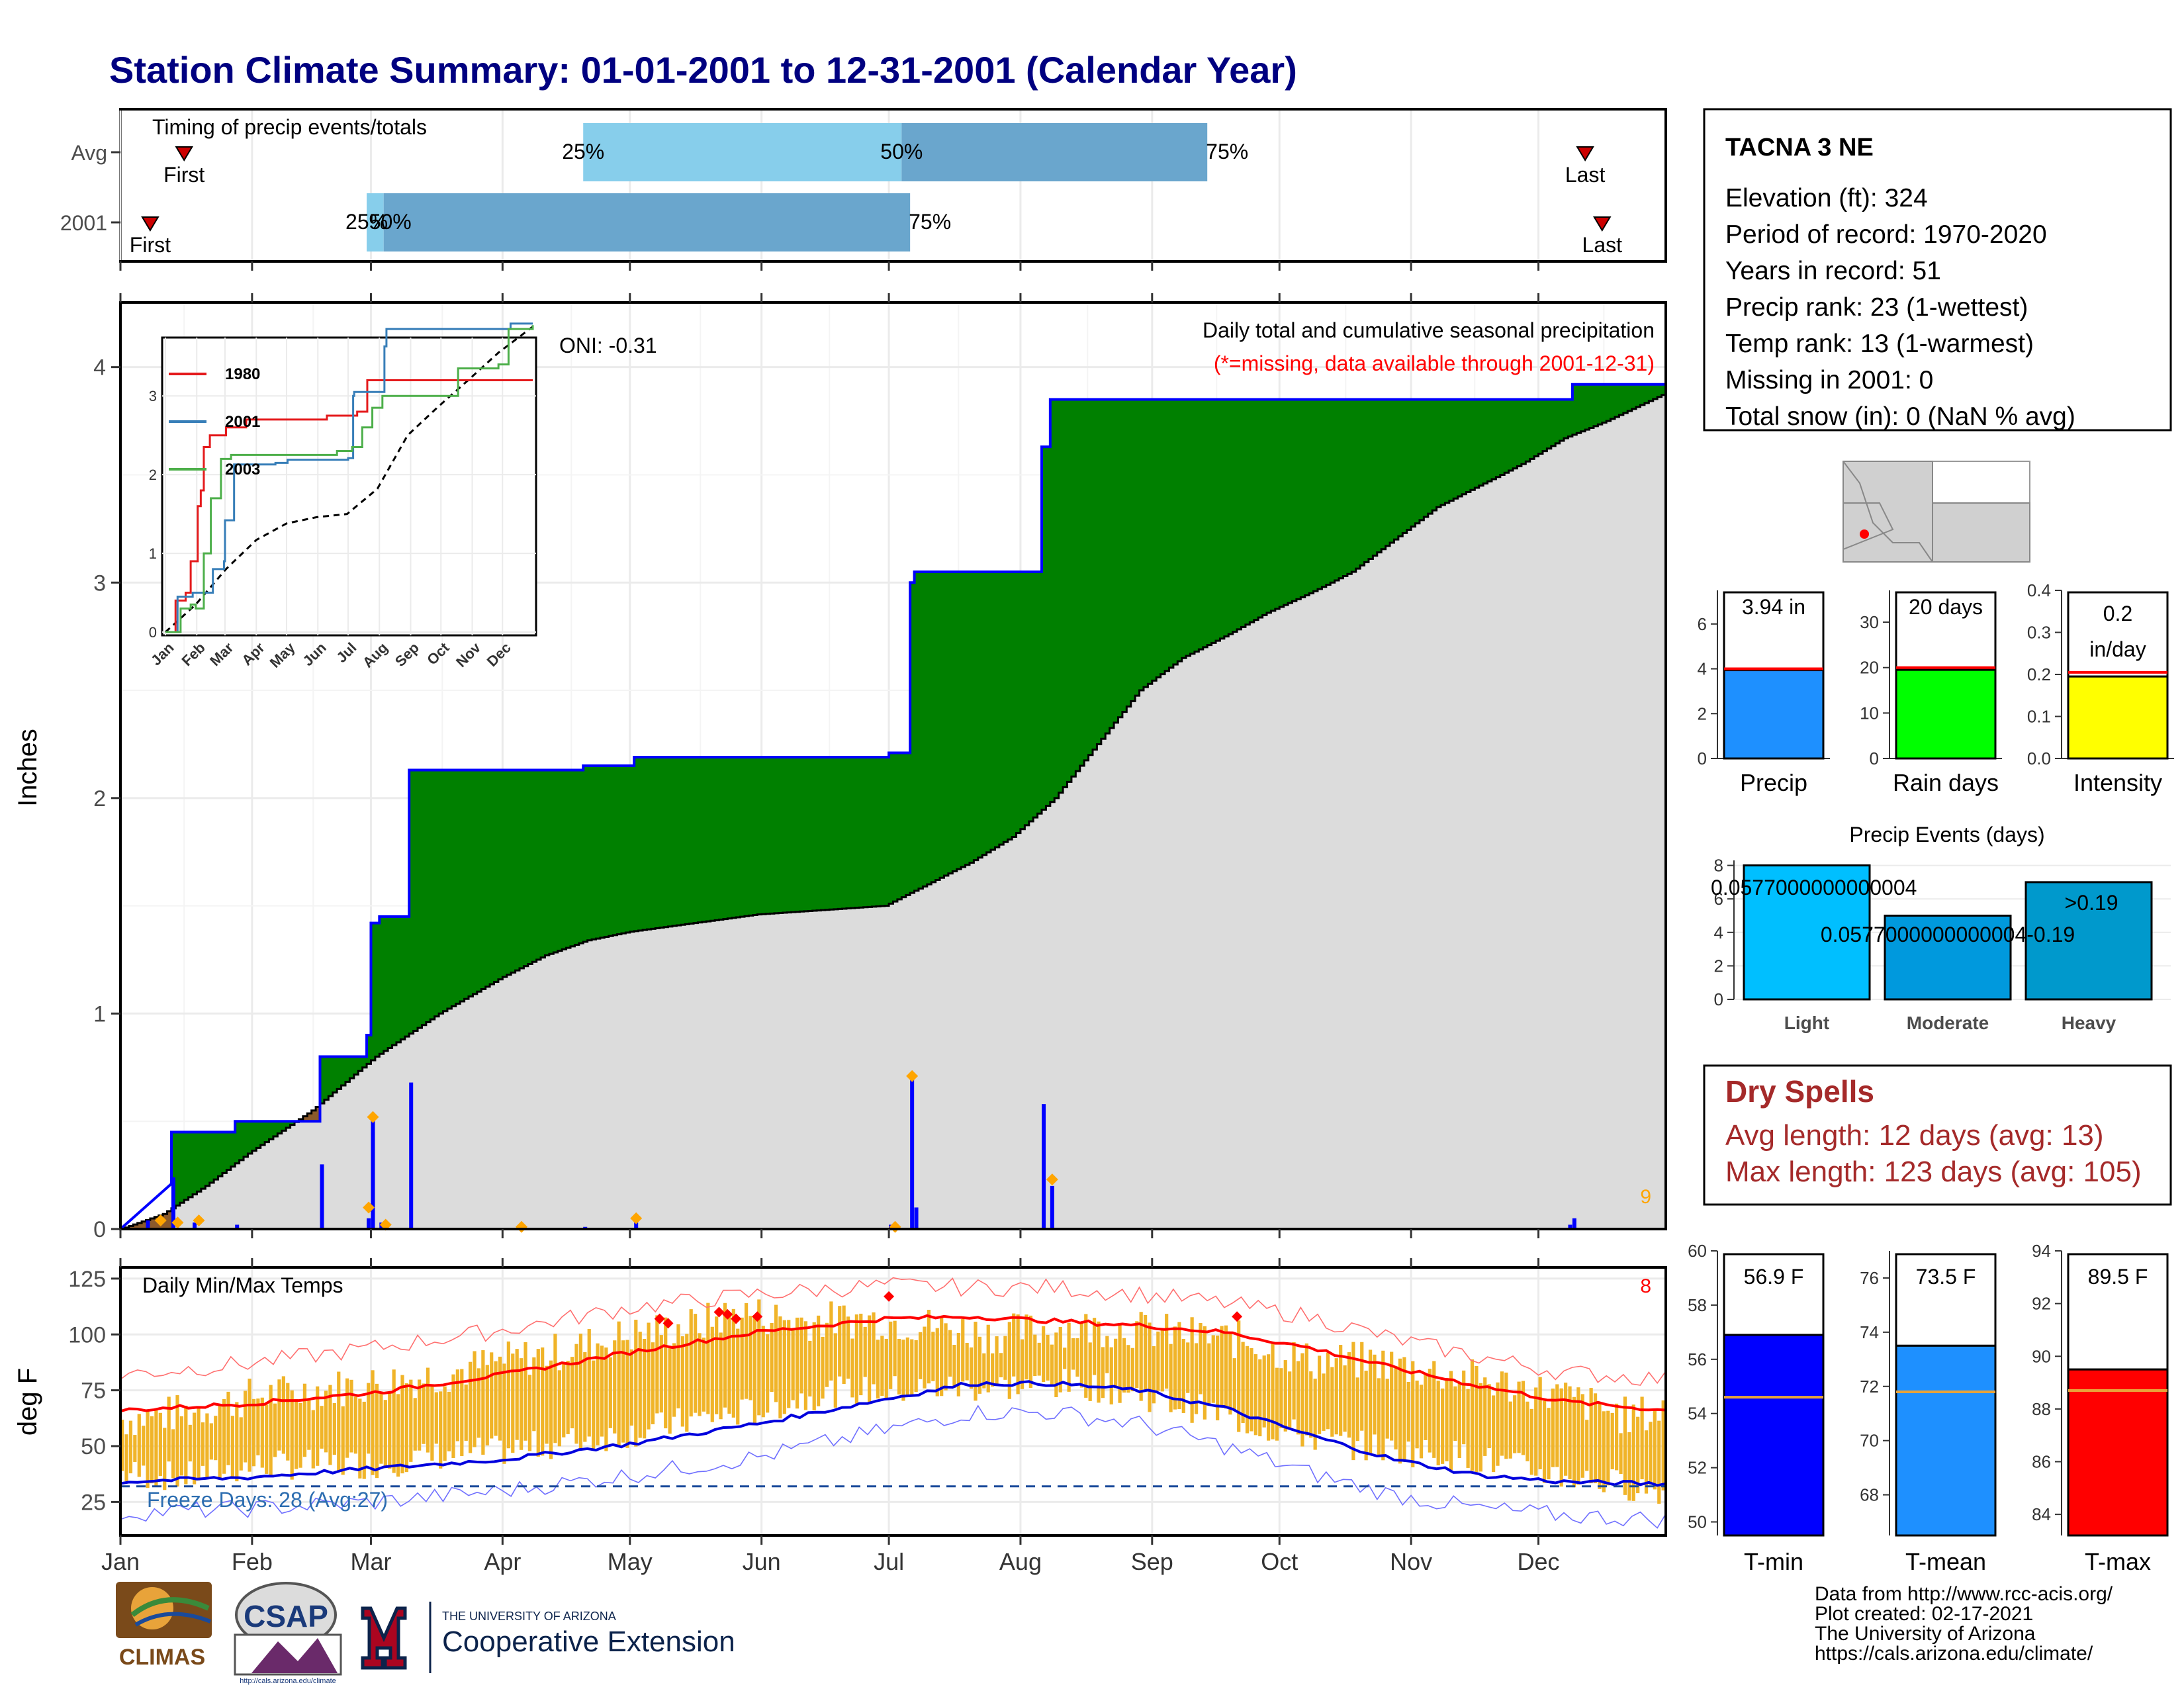  Describe the element at coordinates (1925, 1634) in the screenshot. I see `footer-university: The University of Arizona` at that location.